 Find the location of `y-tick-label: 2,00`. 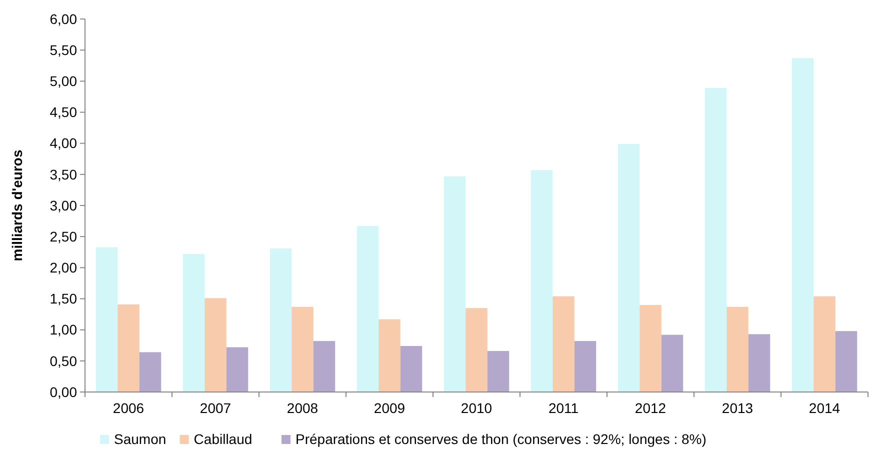

y-tick-label: 2,00 is located at coordinates (64, 268).